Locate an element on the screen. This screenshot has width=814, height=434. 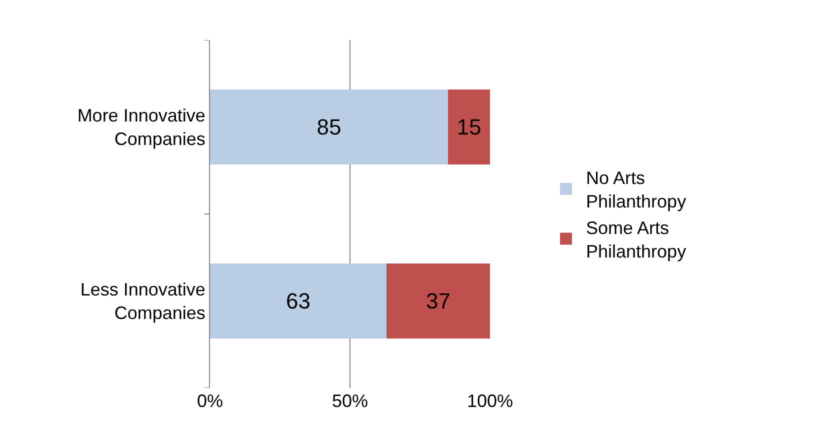
legend-label: No Arts Philanthropy is located at coordinates (636, 190).